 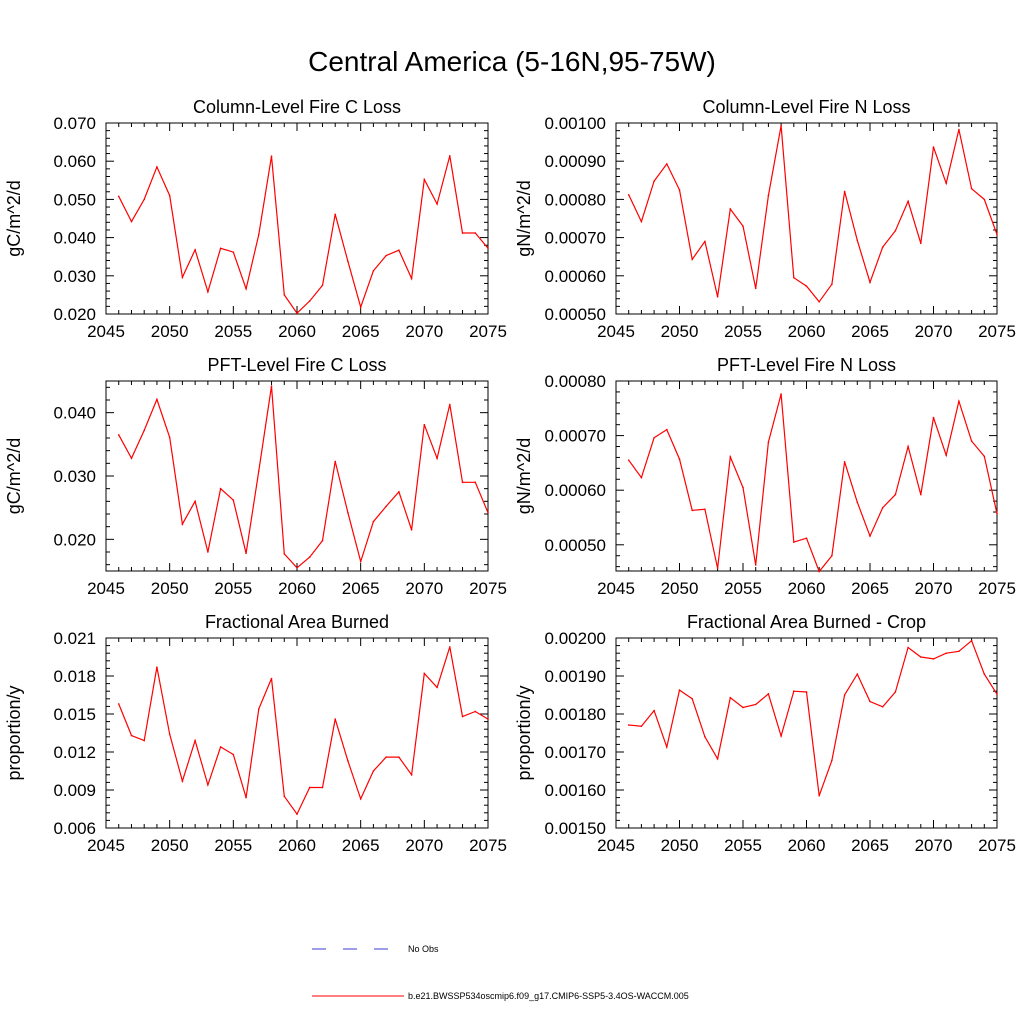 What do you see at coordinates (575, 790) in the screenshot?
I see `y-tick-label: 0.00160` at bounding box center [575, 790].